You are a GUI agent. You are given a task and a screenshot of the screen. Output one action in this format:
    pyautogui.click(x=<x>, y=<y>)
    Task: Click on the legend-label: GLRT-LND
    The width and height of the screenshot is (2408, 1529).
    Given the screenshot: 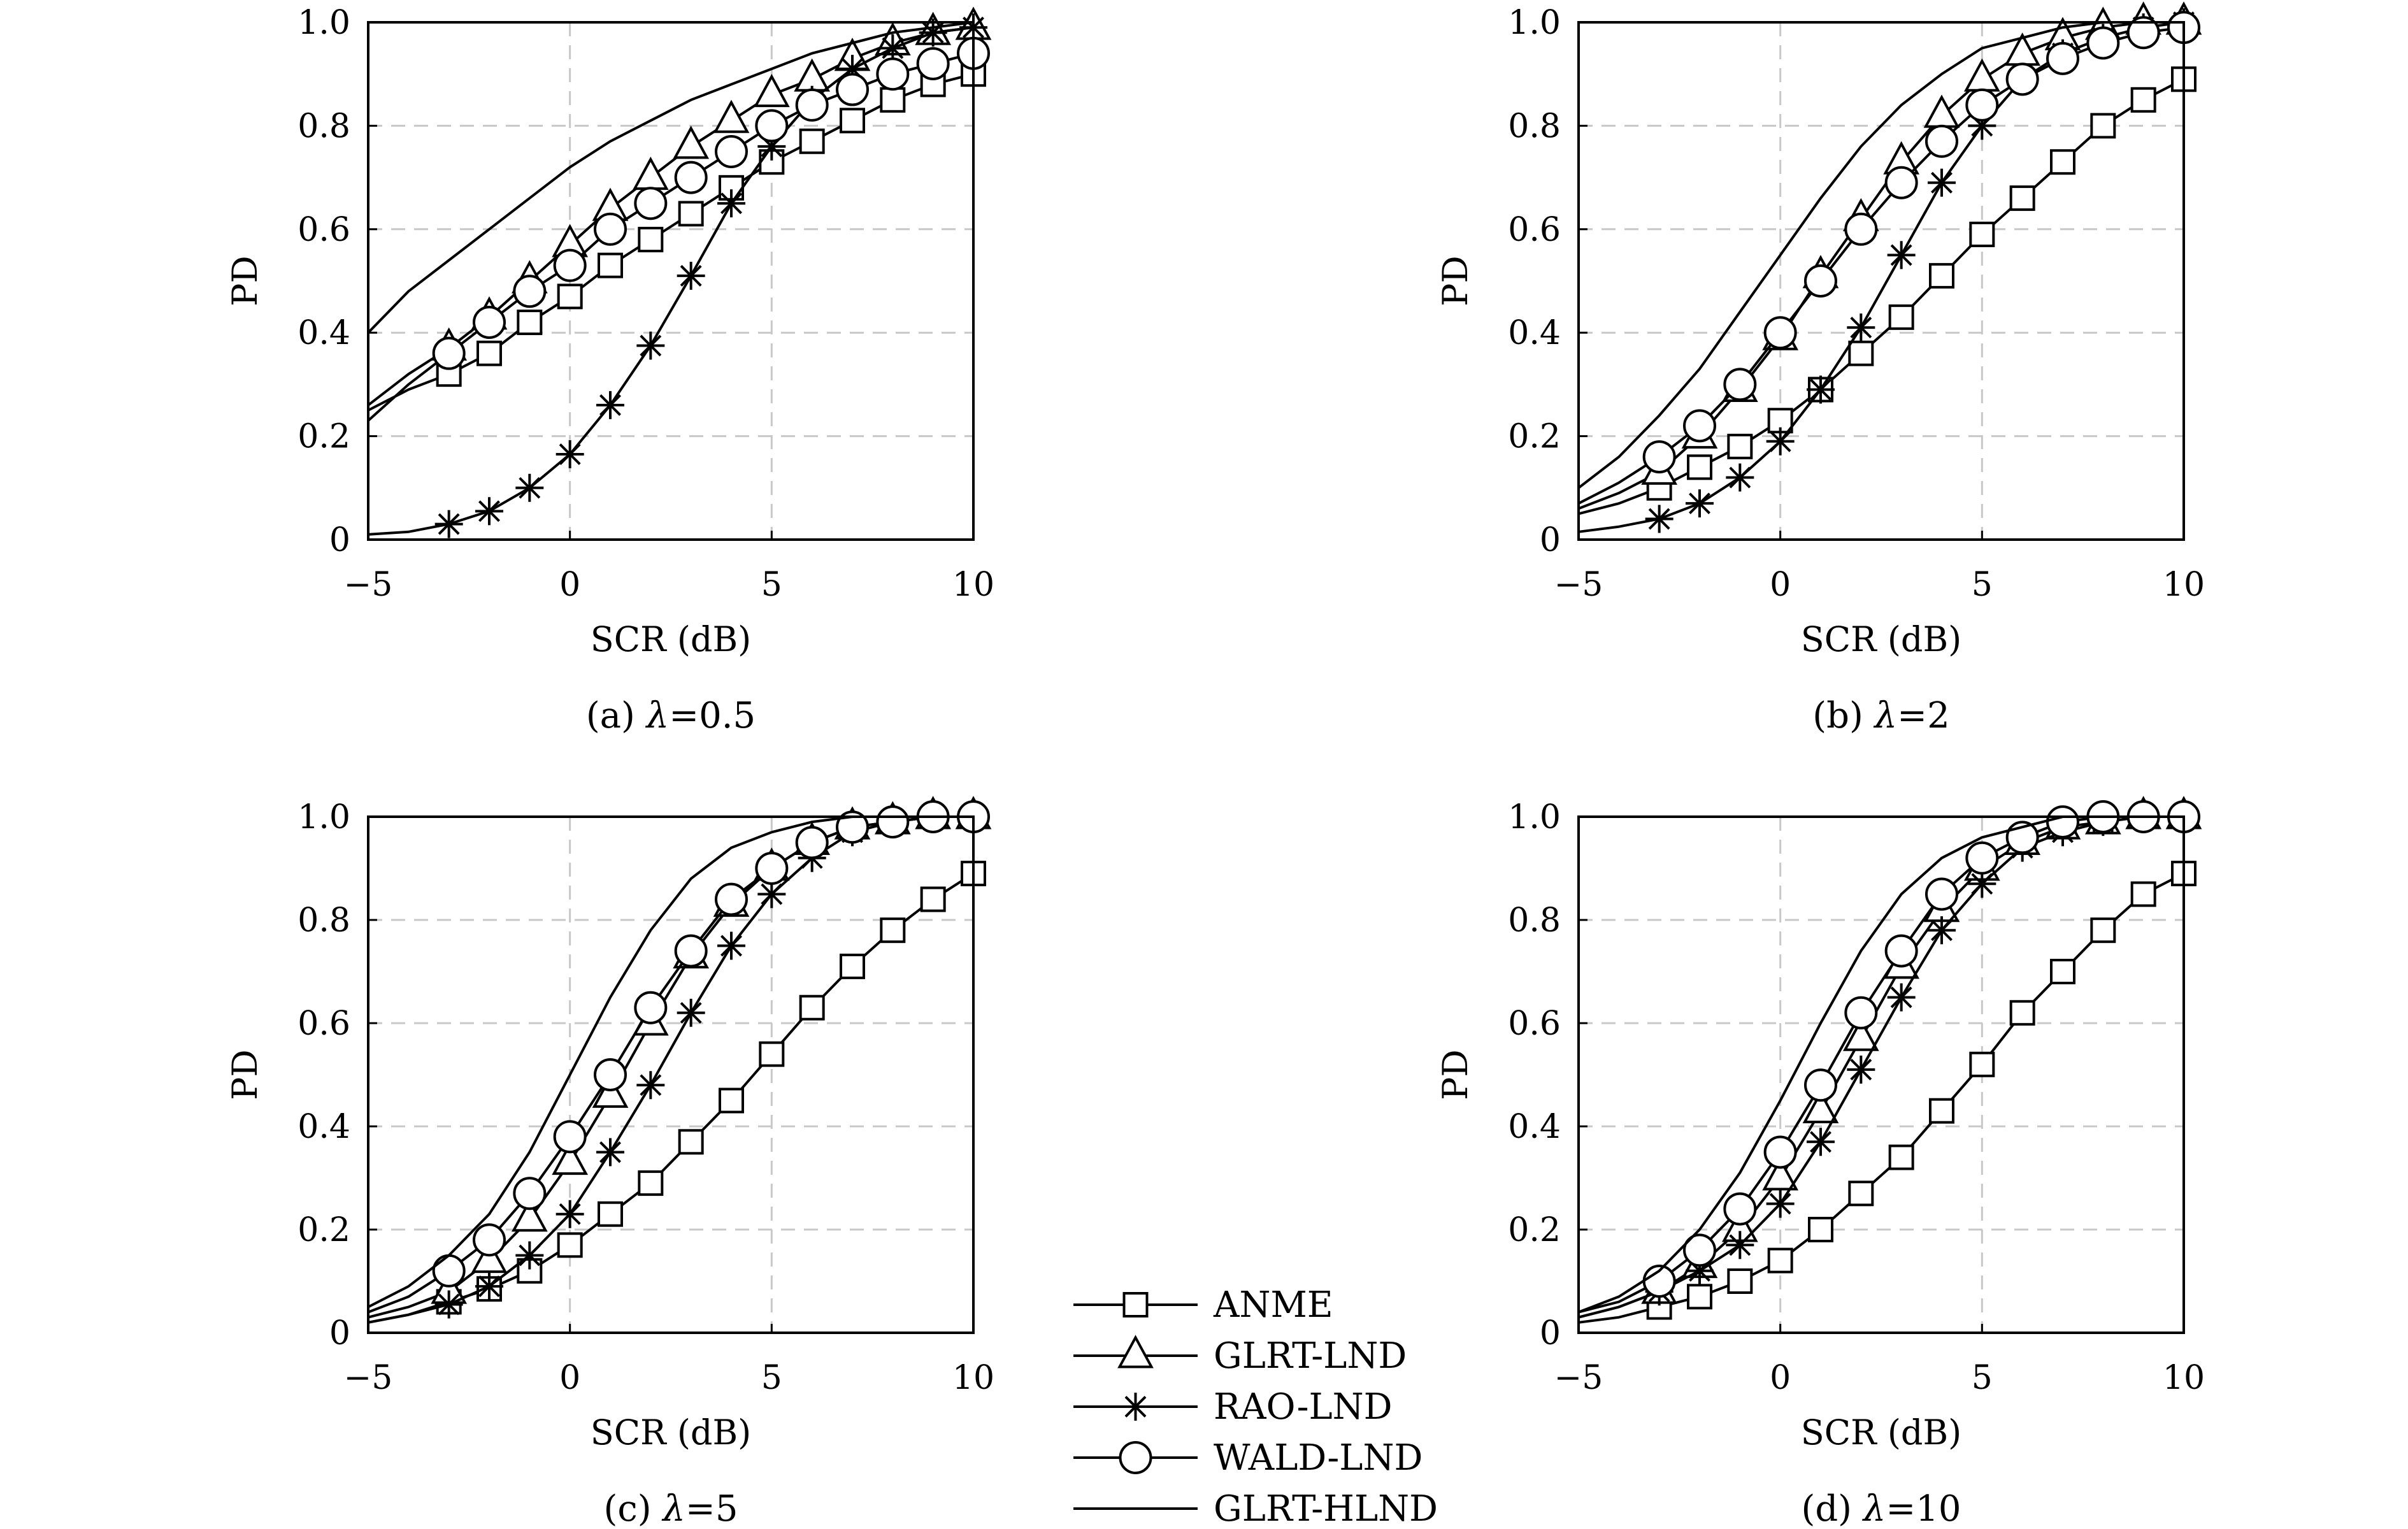 What is the action you would take?
    pyautogui.click(x=1310, y=1356)
    